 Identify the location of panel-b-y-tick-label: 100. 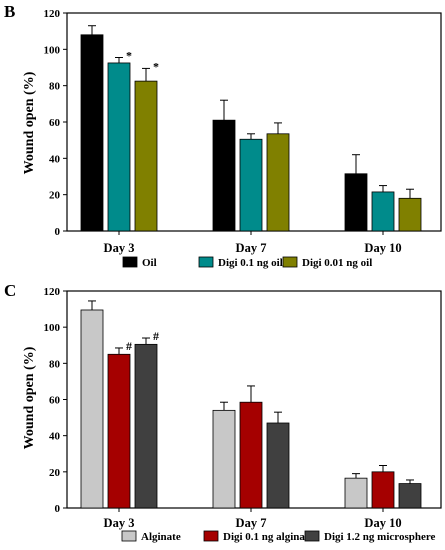
(52, 50).